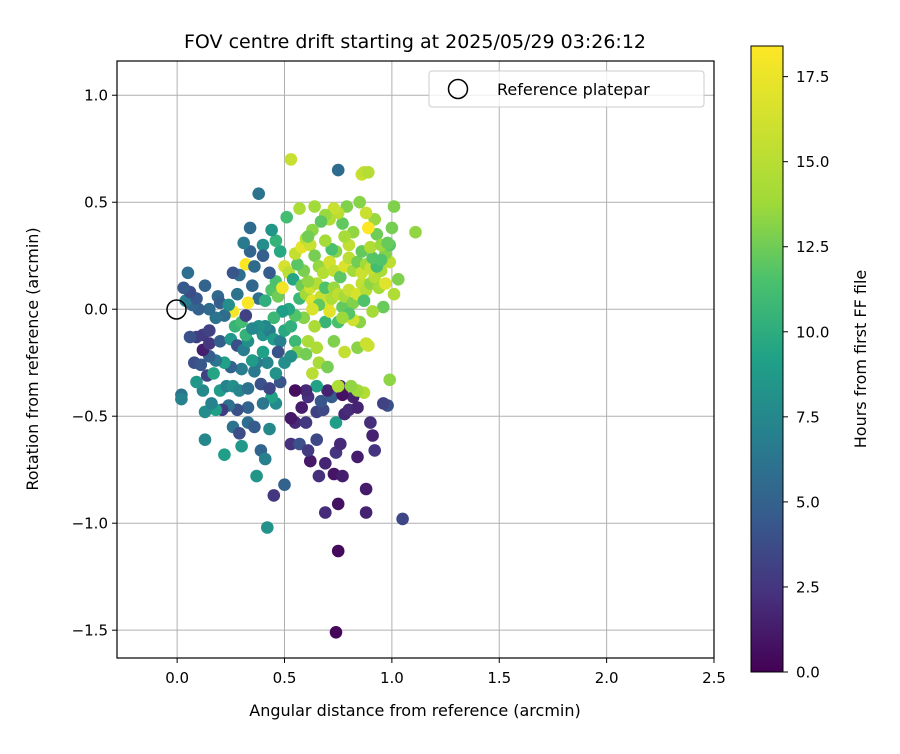 Image resolution: width=900 pixels, height=754 pixels. Describe the element at coordinates (499, 678) in the screenshot. I see `x-tick-label: 1.5` at that location.